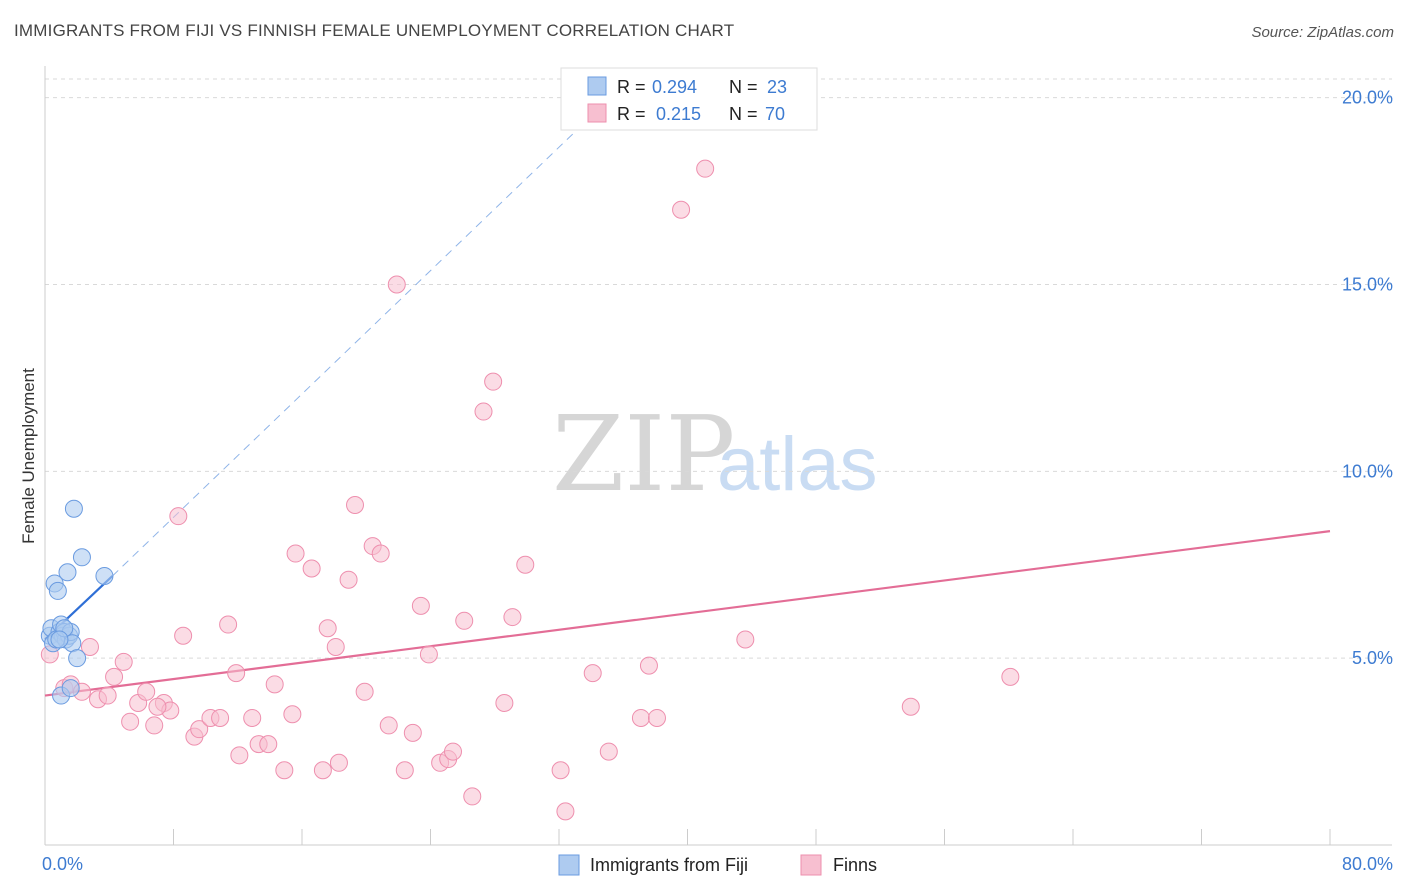 The width and height of the screenshot is (1406, 892). What do you see at coordinates (643, 454) in the screenshot?
I see `watermark-zip: ZIP` at bounding box center [643, 454].